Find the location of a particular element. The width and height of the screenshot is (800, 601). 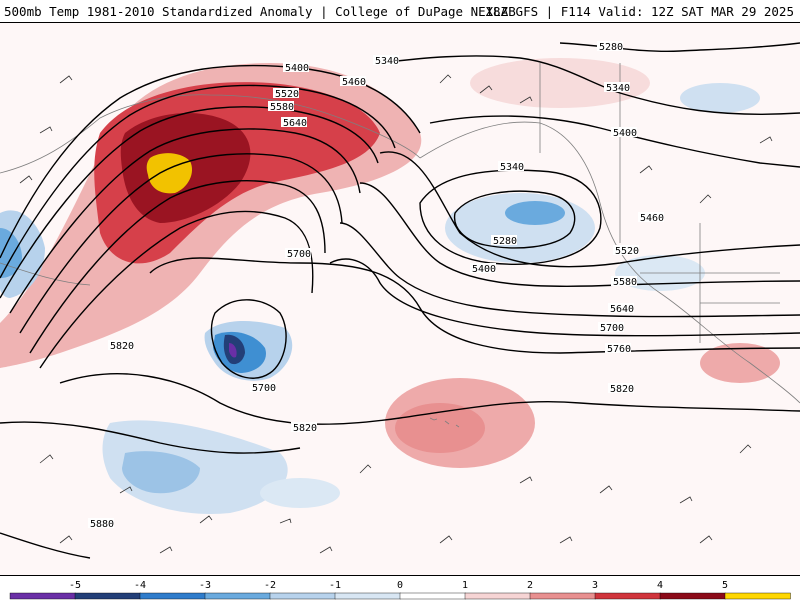

colorbar-segments is located at coordinates (400, 596).